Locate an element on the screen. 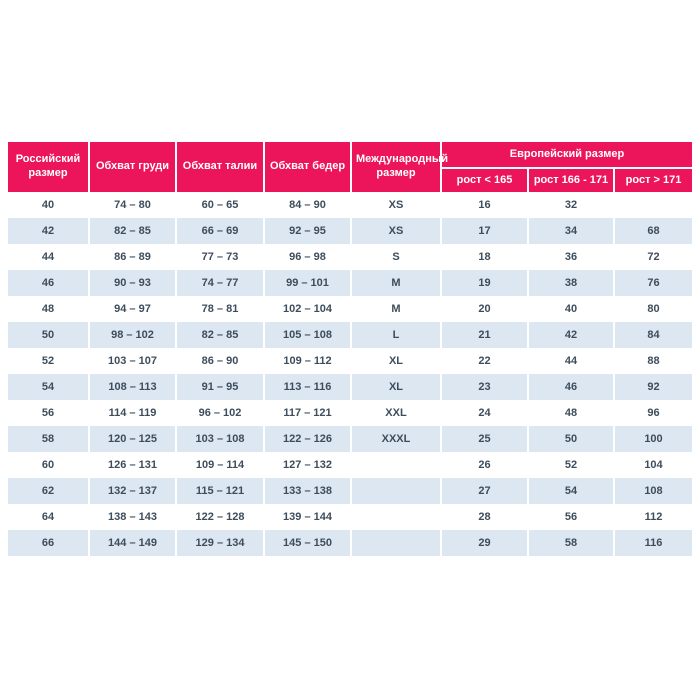  cell-hips: 99 – 101 is located at coordinates (306, 283).